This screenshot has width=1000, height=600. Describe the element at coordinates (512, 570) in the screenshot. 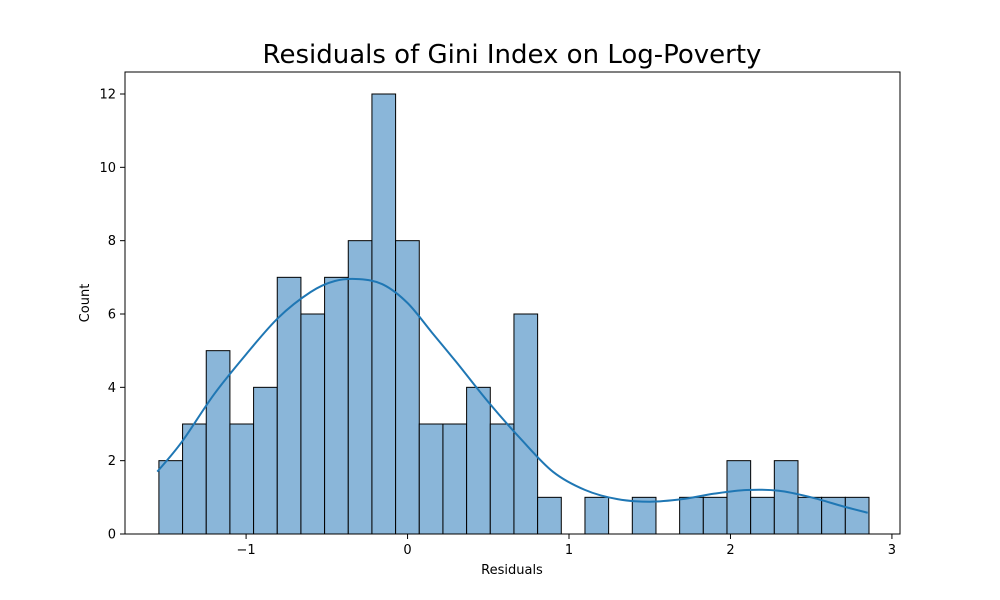

I see `x-axis-title: Residuals` at that location.